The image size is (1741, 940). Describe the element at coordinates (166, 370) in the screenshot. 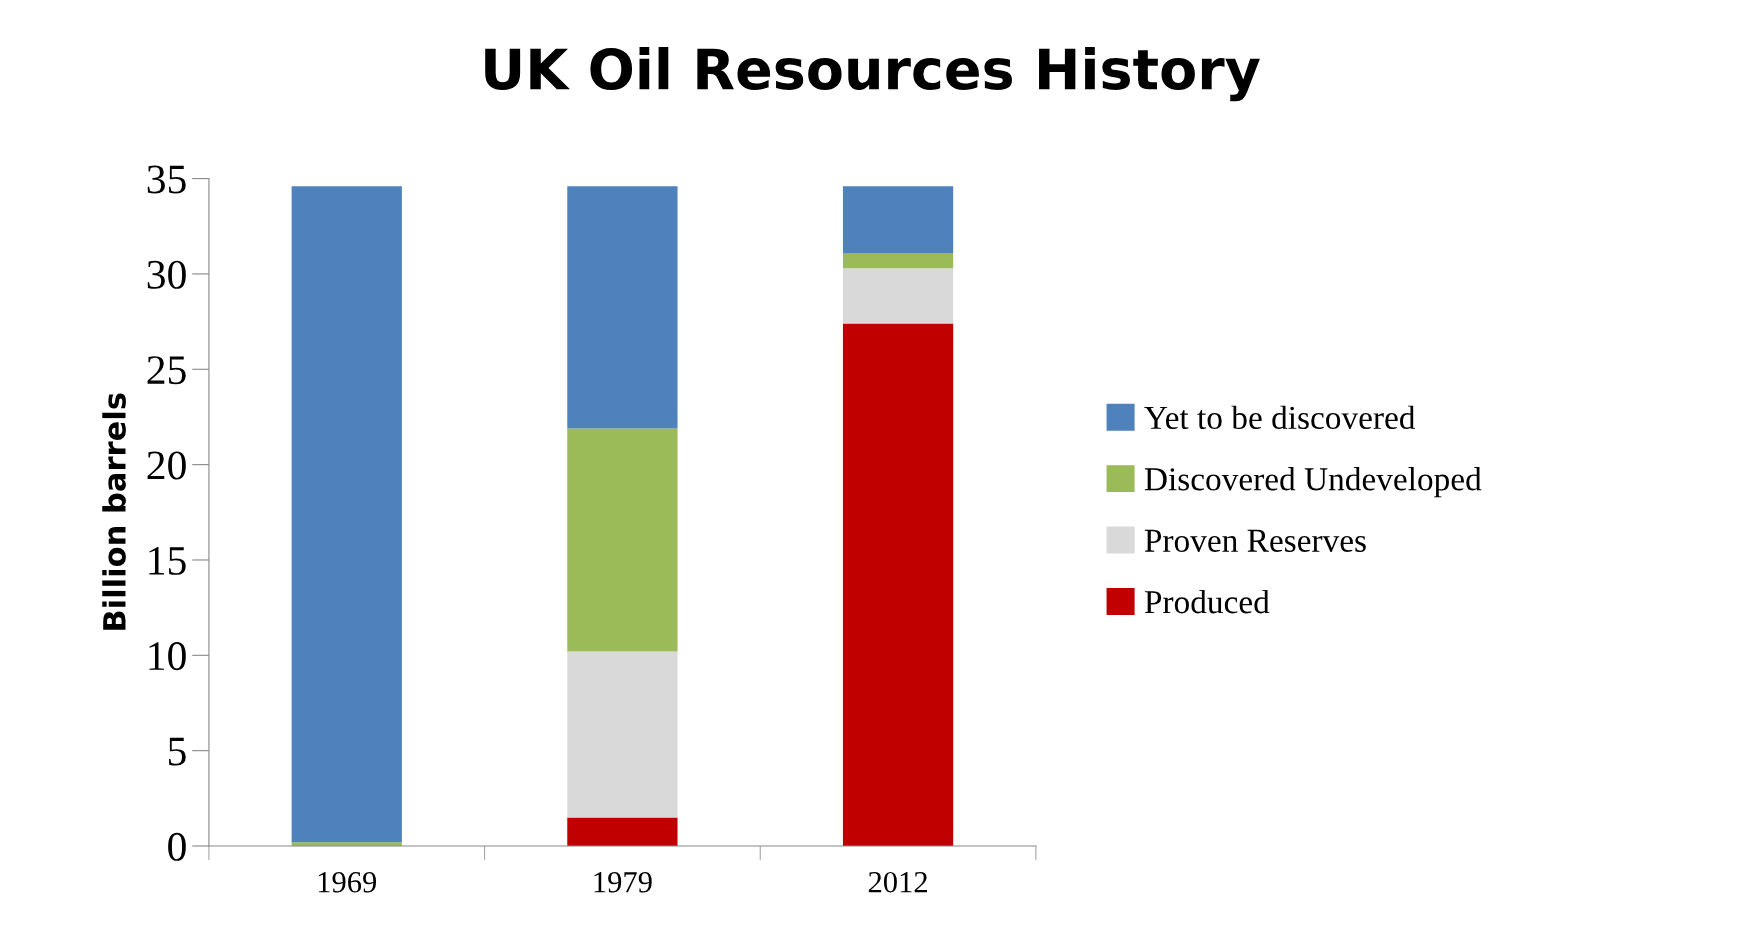

I see `y-tick-label: 25` at that location.